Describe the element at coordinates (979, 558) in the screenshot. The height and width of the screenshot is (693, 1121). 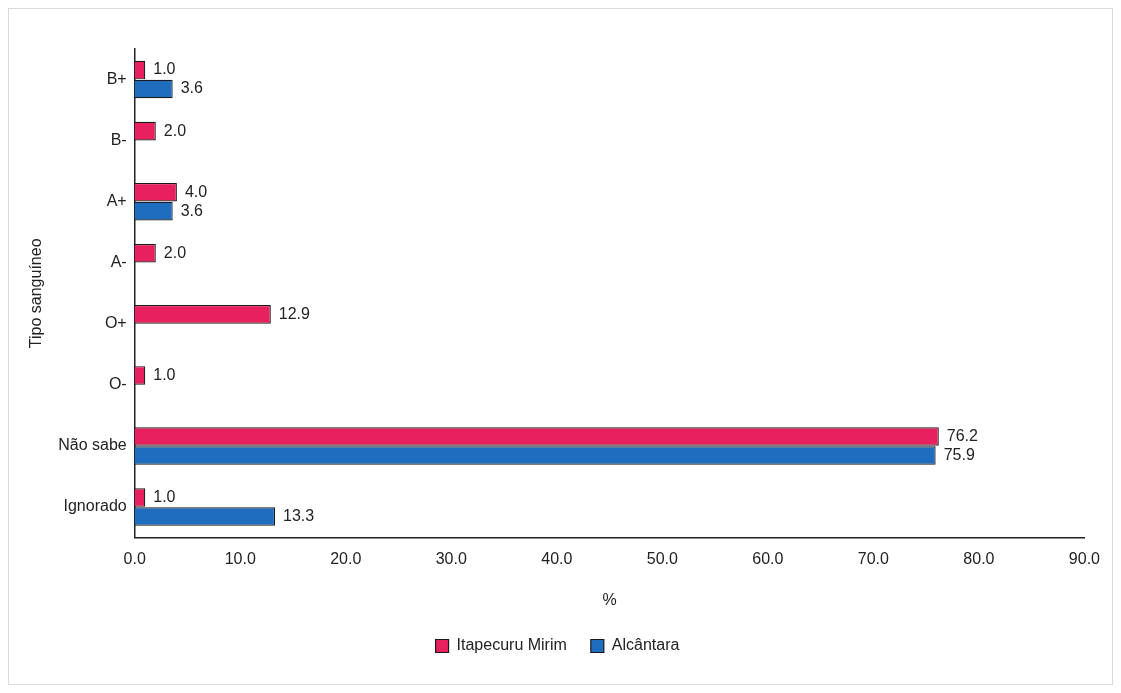
I see `x-tick-label: 80.0` at that location.